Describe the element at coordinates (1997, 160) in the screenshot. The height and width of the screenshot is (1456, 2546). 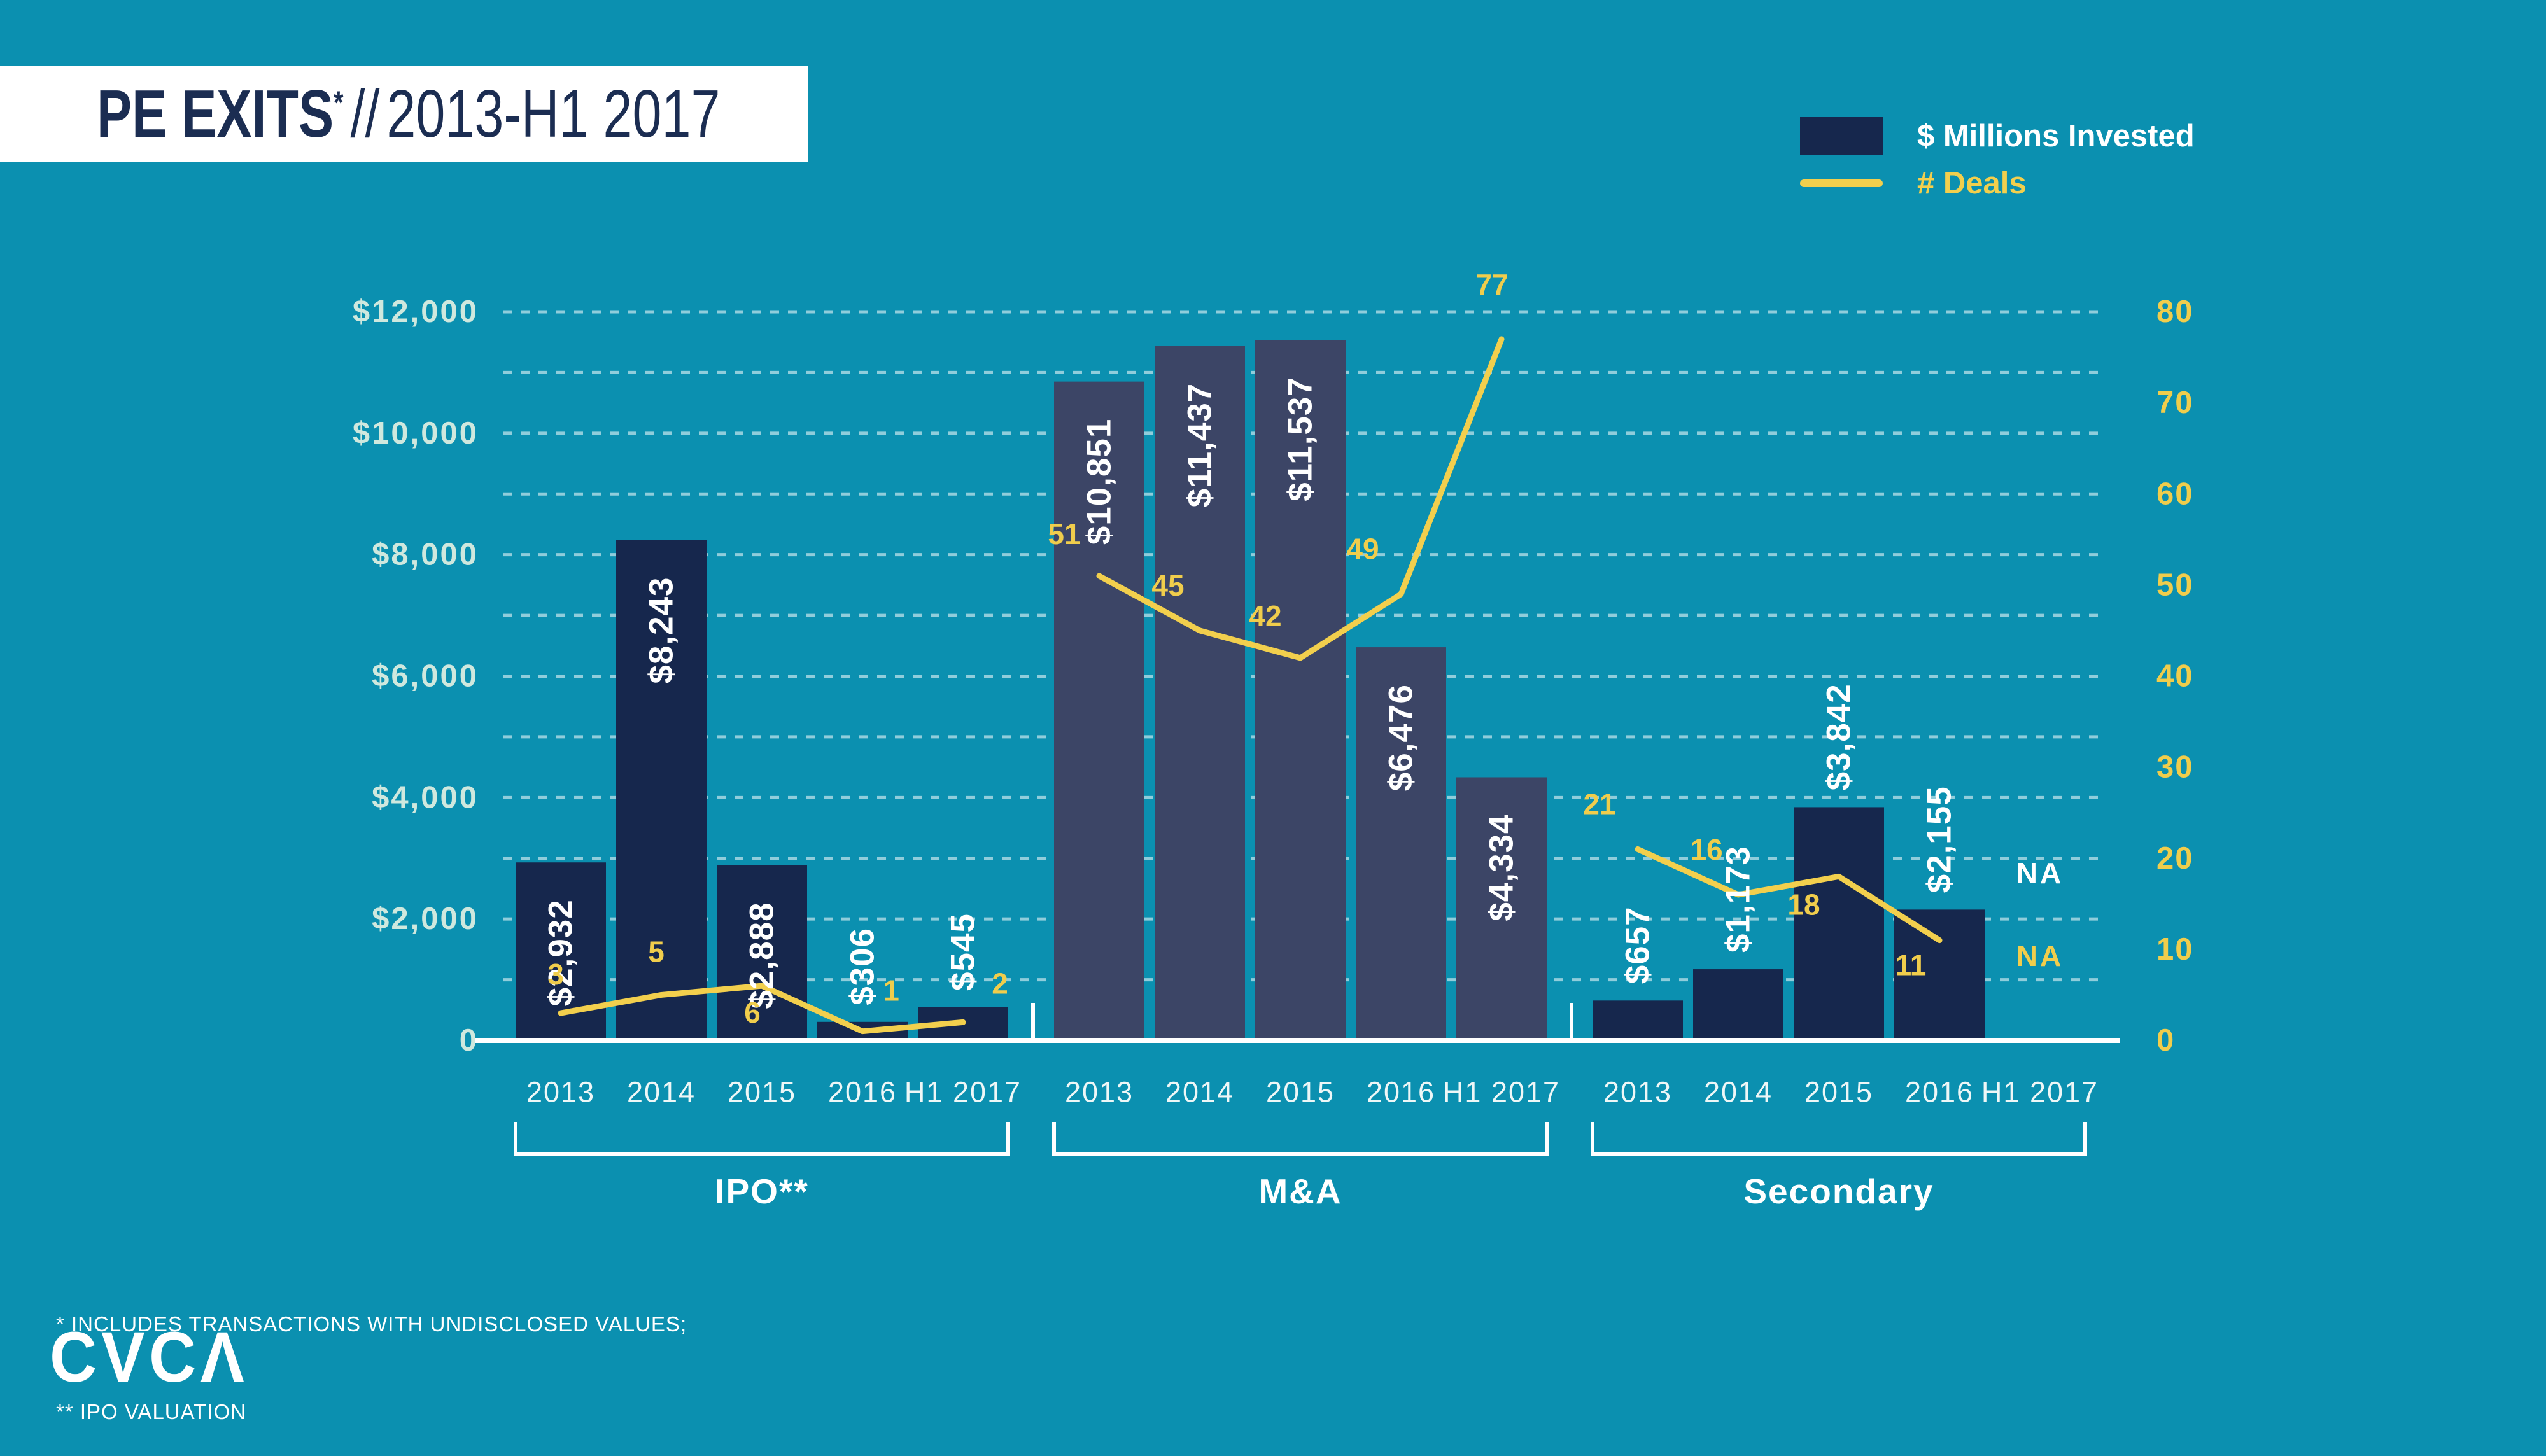
I see `legend: $ Millions Invested # Deals` at that location.